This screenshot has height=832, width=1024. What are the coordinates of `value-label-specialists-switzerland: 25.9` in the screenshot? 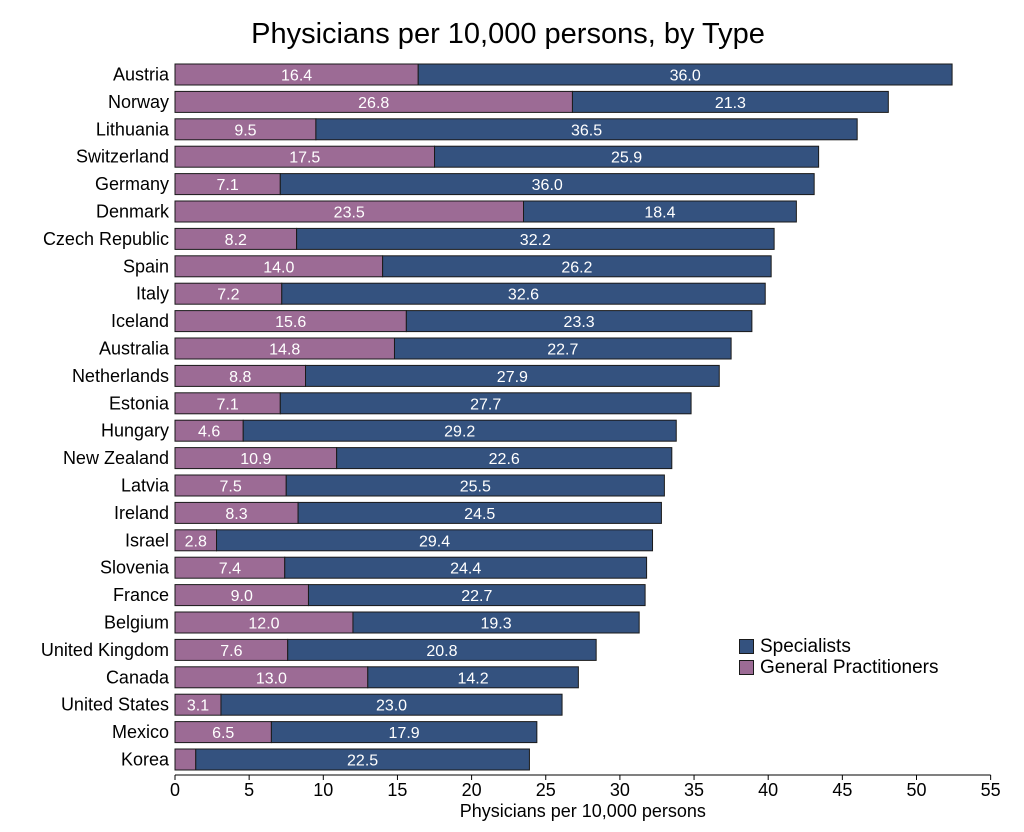 It's located at (626, 158).